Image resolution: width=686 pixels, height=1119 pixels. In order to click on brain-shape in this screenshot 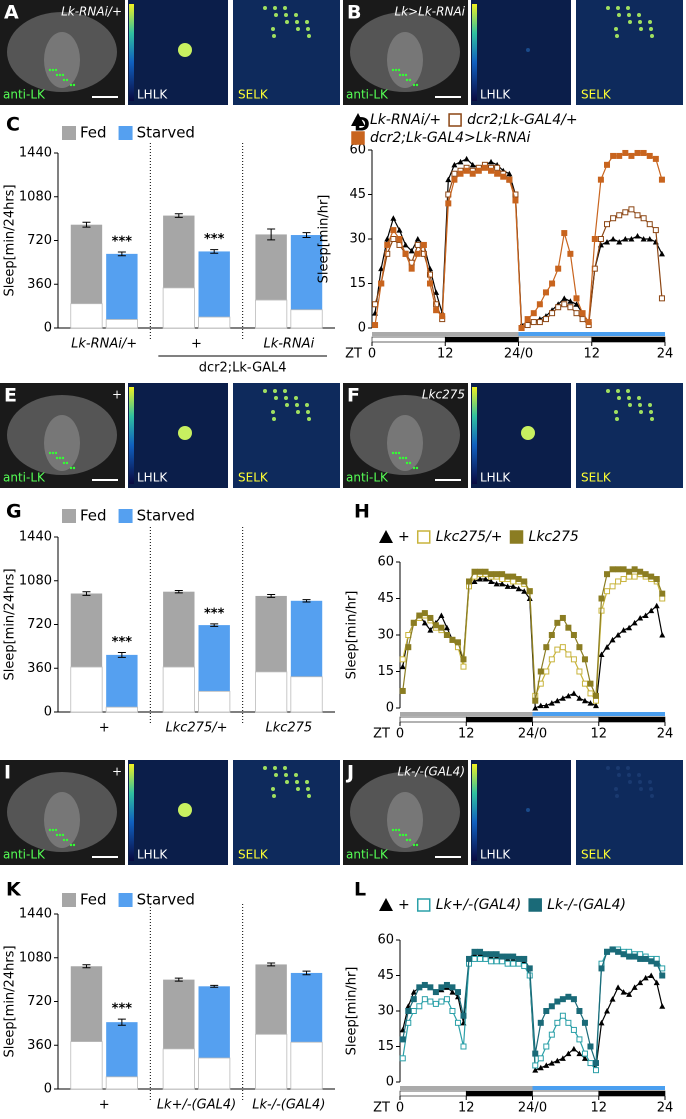, I will do `click(62, 820)`.